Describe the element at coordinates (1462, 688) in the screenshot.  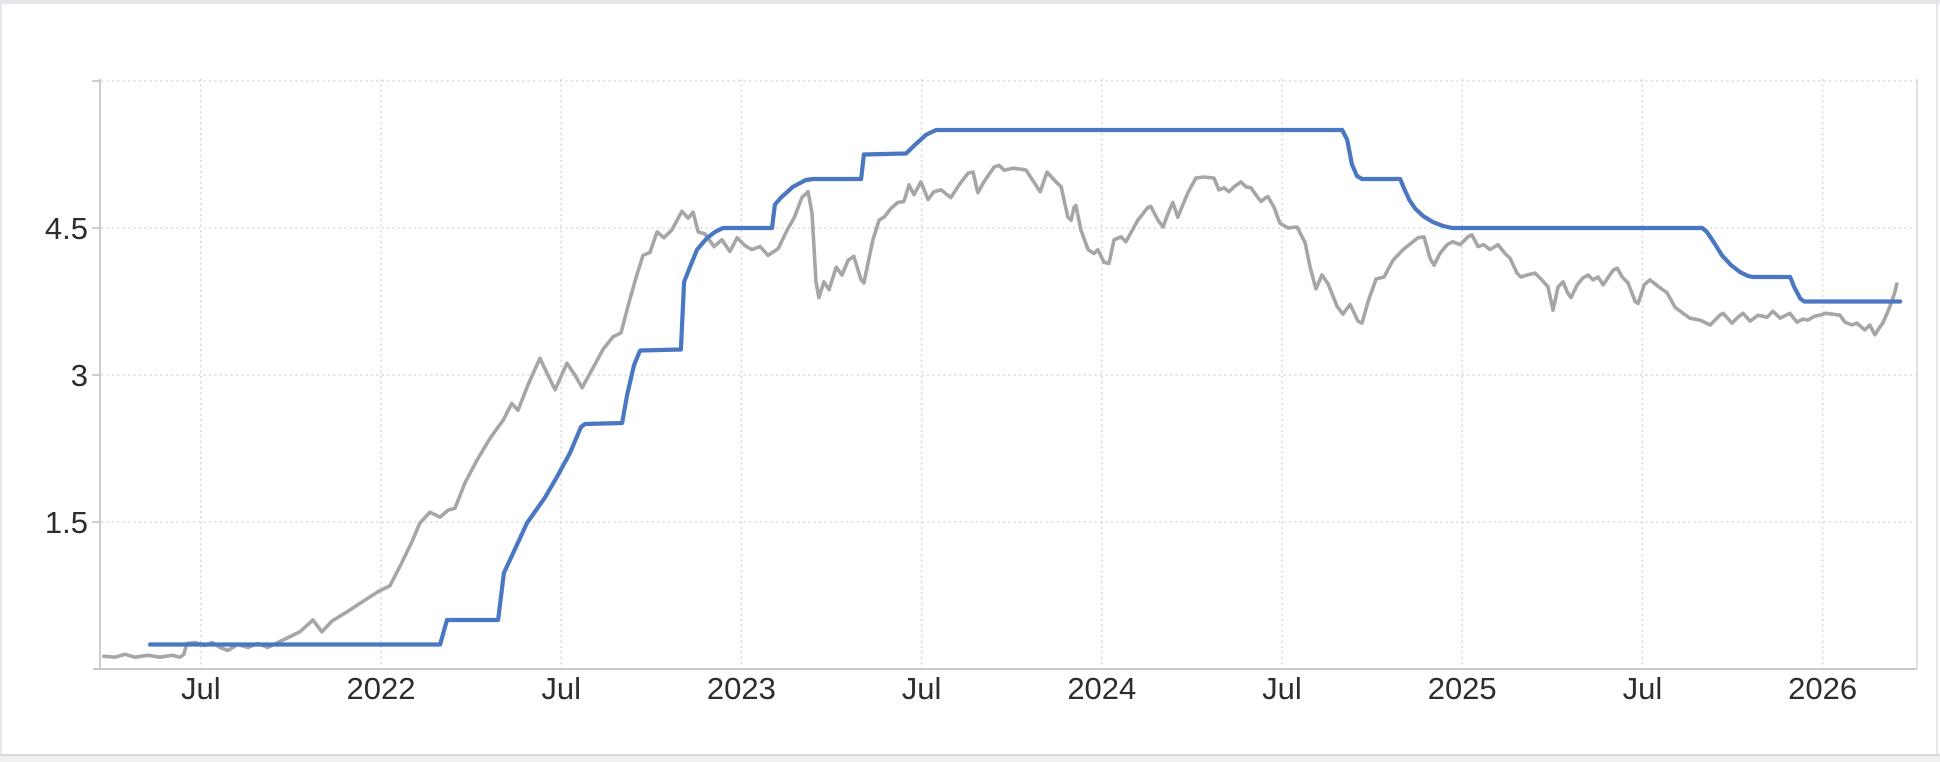
I see `x-axis-label: 2025` at that location.